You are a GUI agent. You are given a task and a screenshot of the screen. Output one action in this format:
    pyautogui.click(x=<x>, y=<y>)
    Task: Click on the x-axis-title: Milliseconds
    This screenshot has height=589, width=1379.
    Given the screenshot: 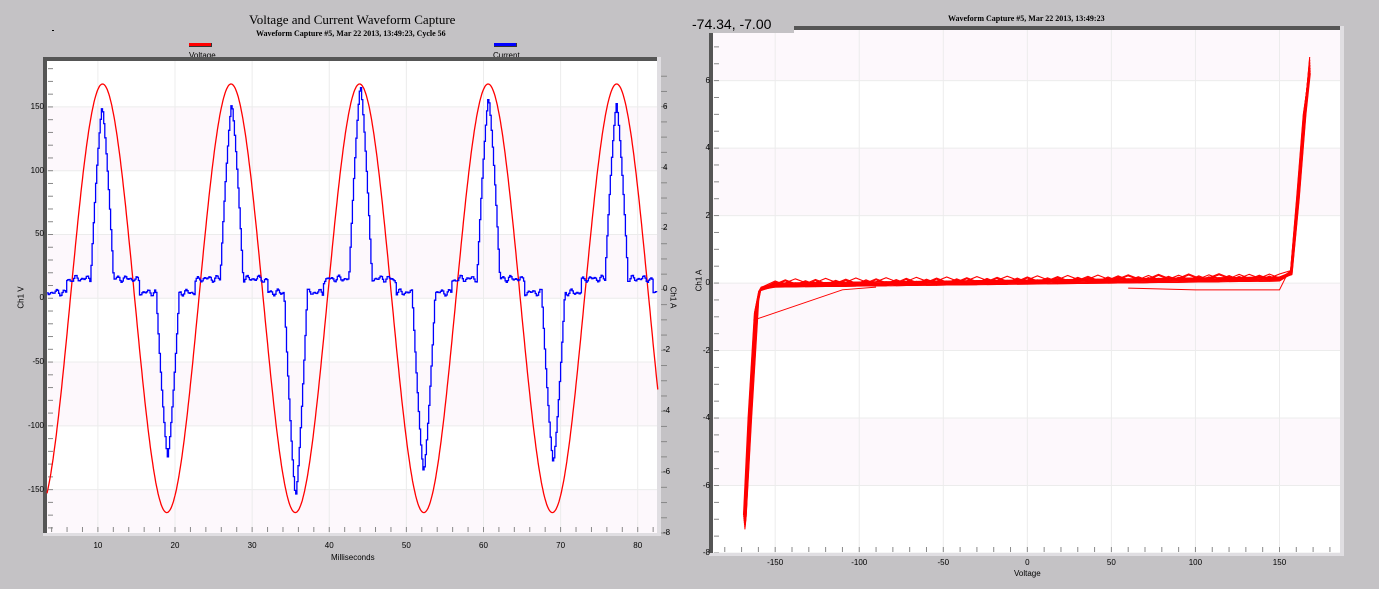 What is the action you would take?
    pyautogui.click(x=353, y=557)
    